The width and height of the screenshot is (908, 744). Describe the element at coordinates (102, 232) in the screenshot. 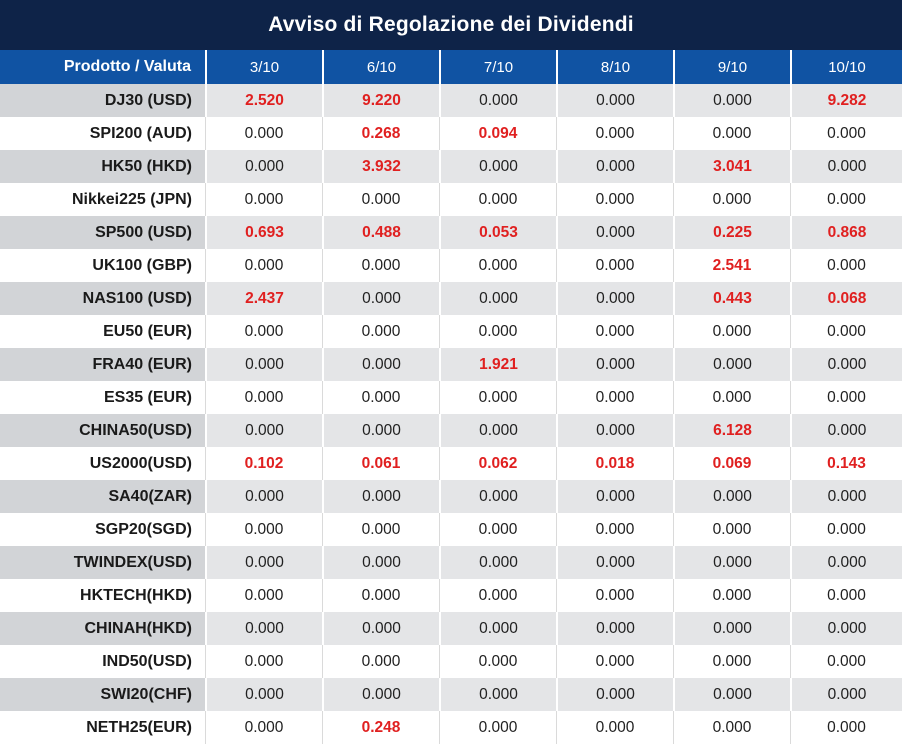

I see `product-label: SP500 (USD)` at that location.